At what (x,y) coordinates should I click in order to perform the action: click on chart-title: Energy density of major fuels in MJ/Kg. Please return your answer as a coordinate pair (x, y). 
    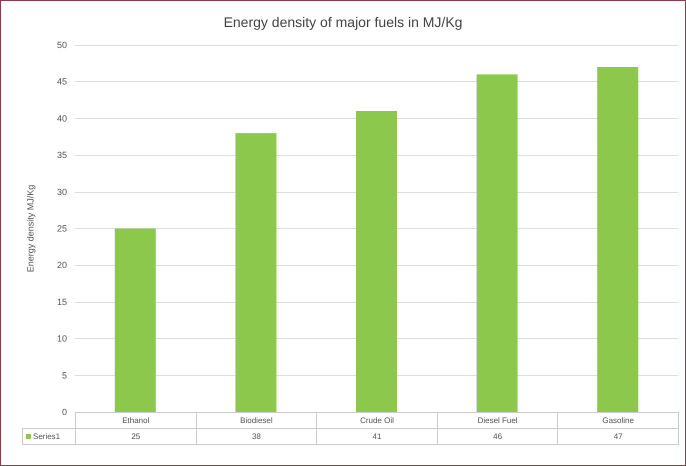
    Looking at the image, I should click on (343, 22).